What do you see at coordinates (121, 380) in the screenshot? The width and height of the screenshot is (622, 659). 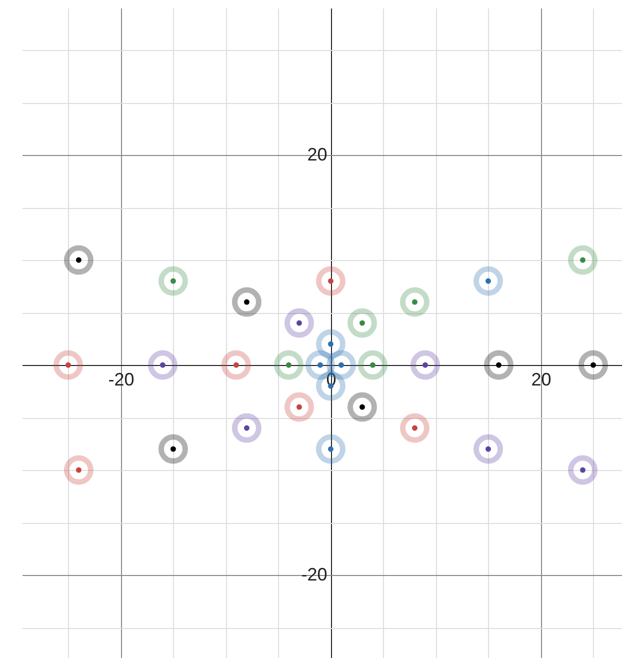 I see `x-tick-label: -20` at bounding box center [121, 380].